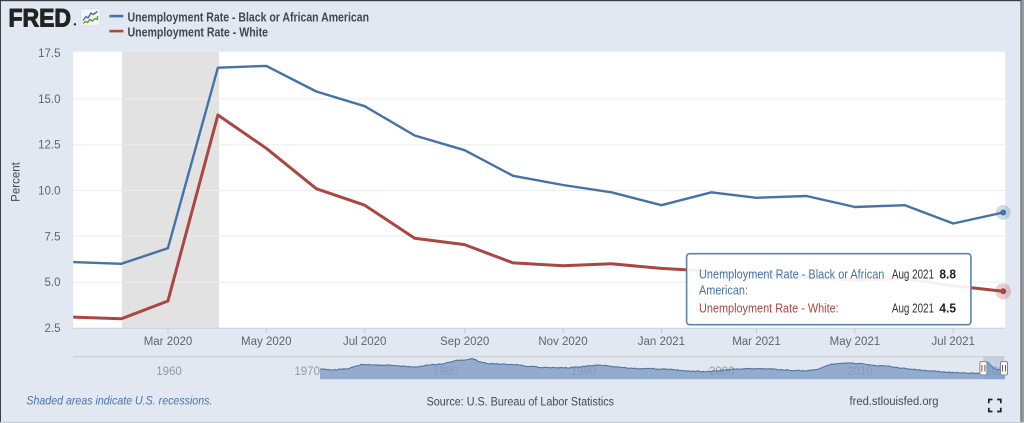 Image resolution: width=1024 pixels, height=423 pixels. What do you see at coordinates (53, 283) in the screenshot?
I see `svg-text: 5.0` at bounding box center [53, 283].